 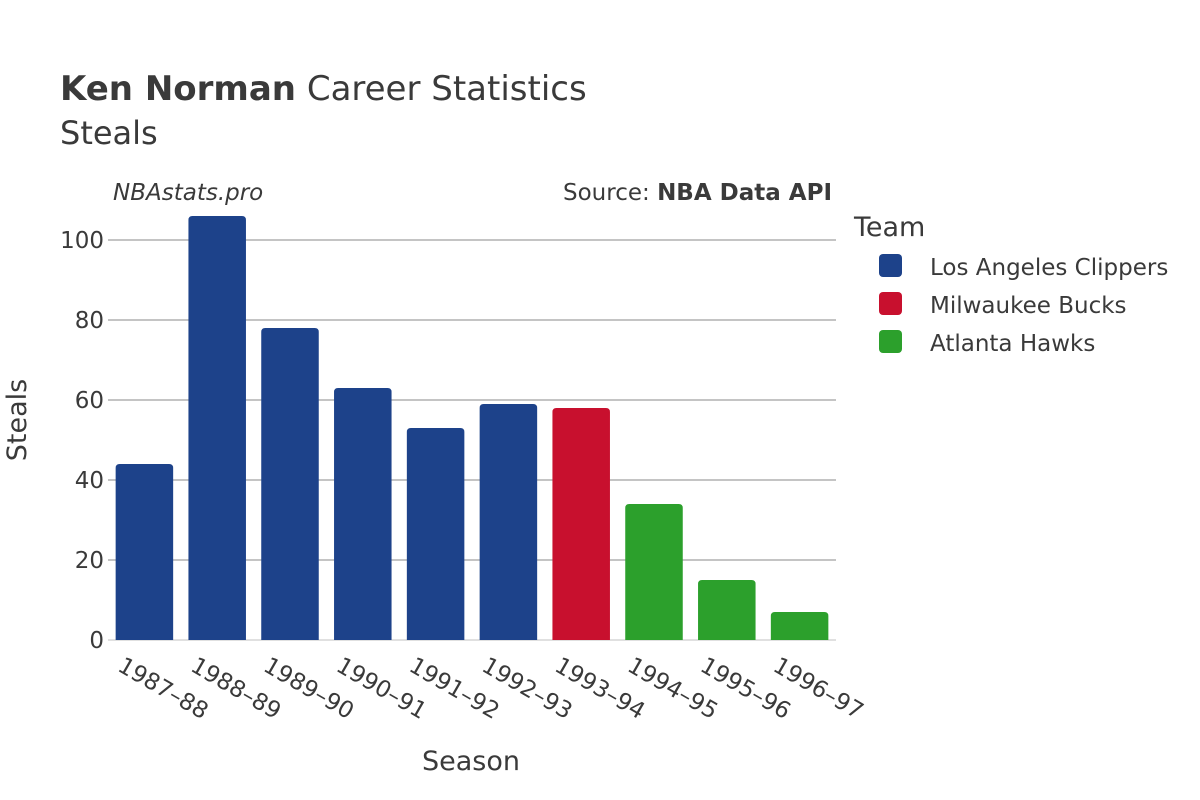 What do you see at coordinates (1028, 306) in the screenshot?
I see `legend-label: Milwaukee Bucks` at bounding box center [1028, 306].